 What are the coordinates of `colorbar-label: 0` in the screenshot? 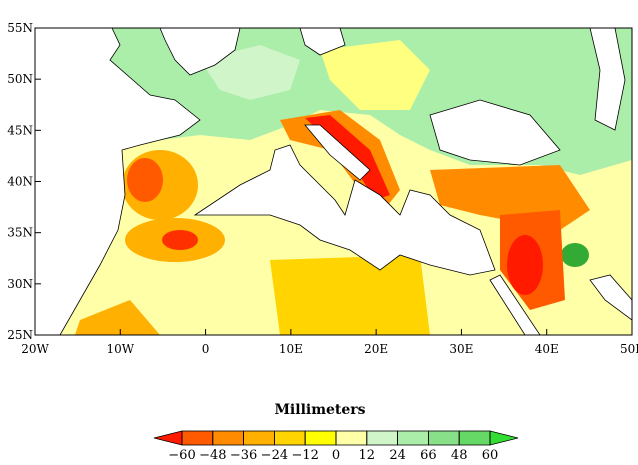 It's located at (336, 454).